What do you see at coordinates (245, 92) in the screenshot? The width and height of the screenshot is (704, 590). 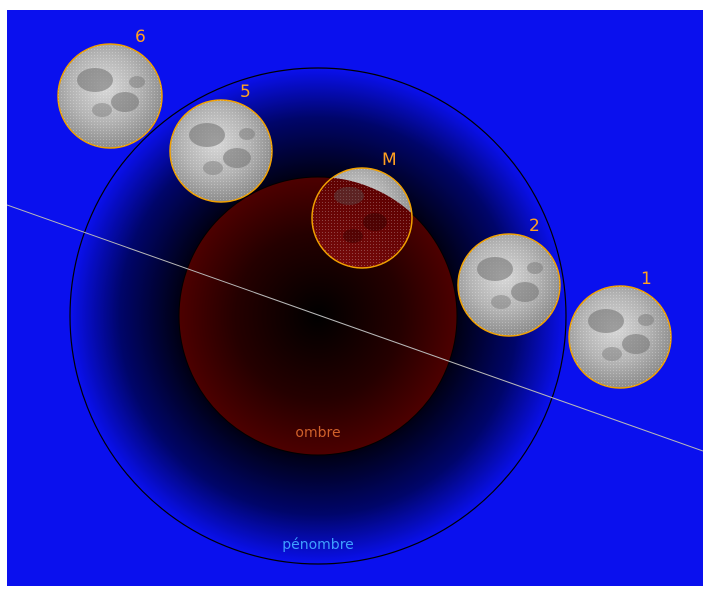 I see `moon-5-label: 5` at bounding box center [245, 92].